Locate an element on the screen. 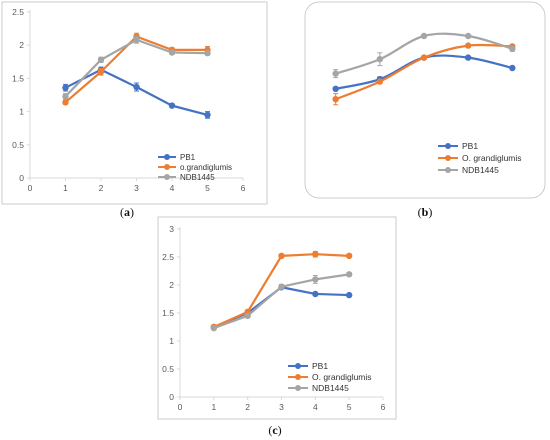  caption-b-letter: b is located at coordinates (425, 212).